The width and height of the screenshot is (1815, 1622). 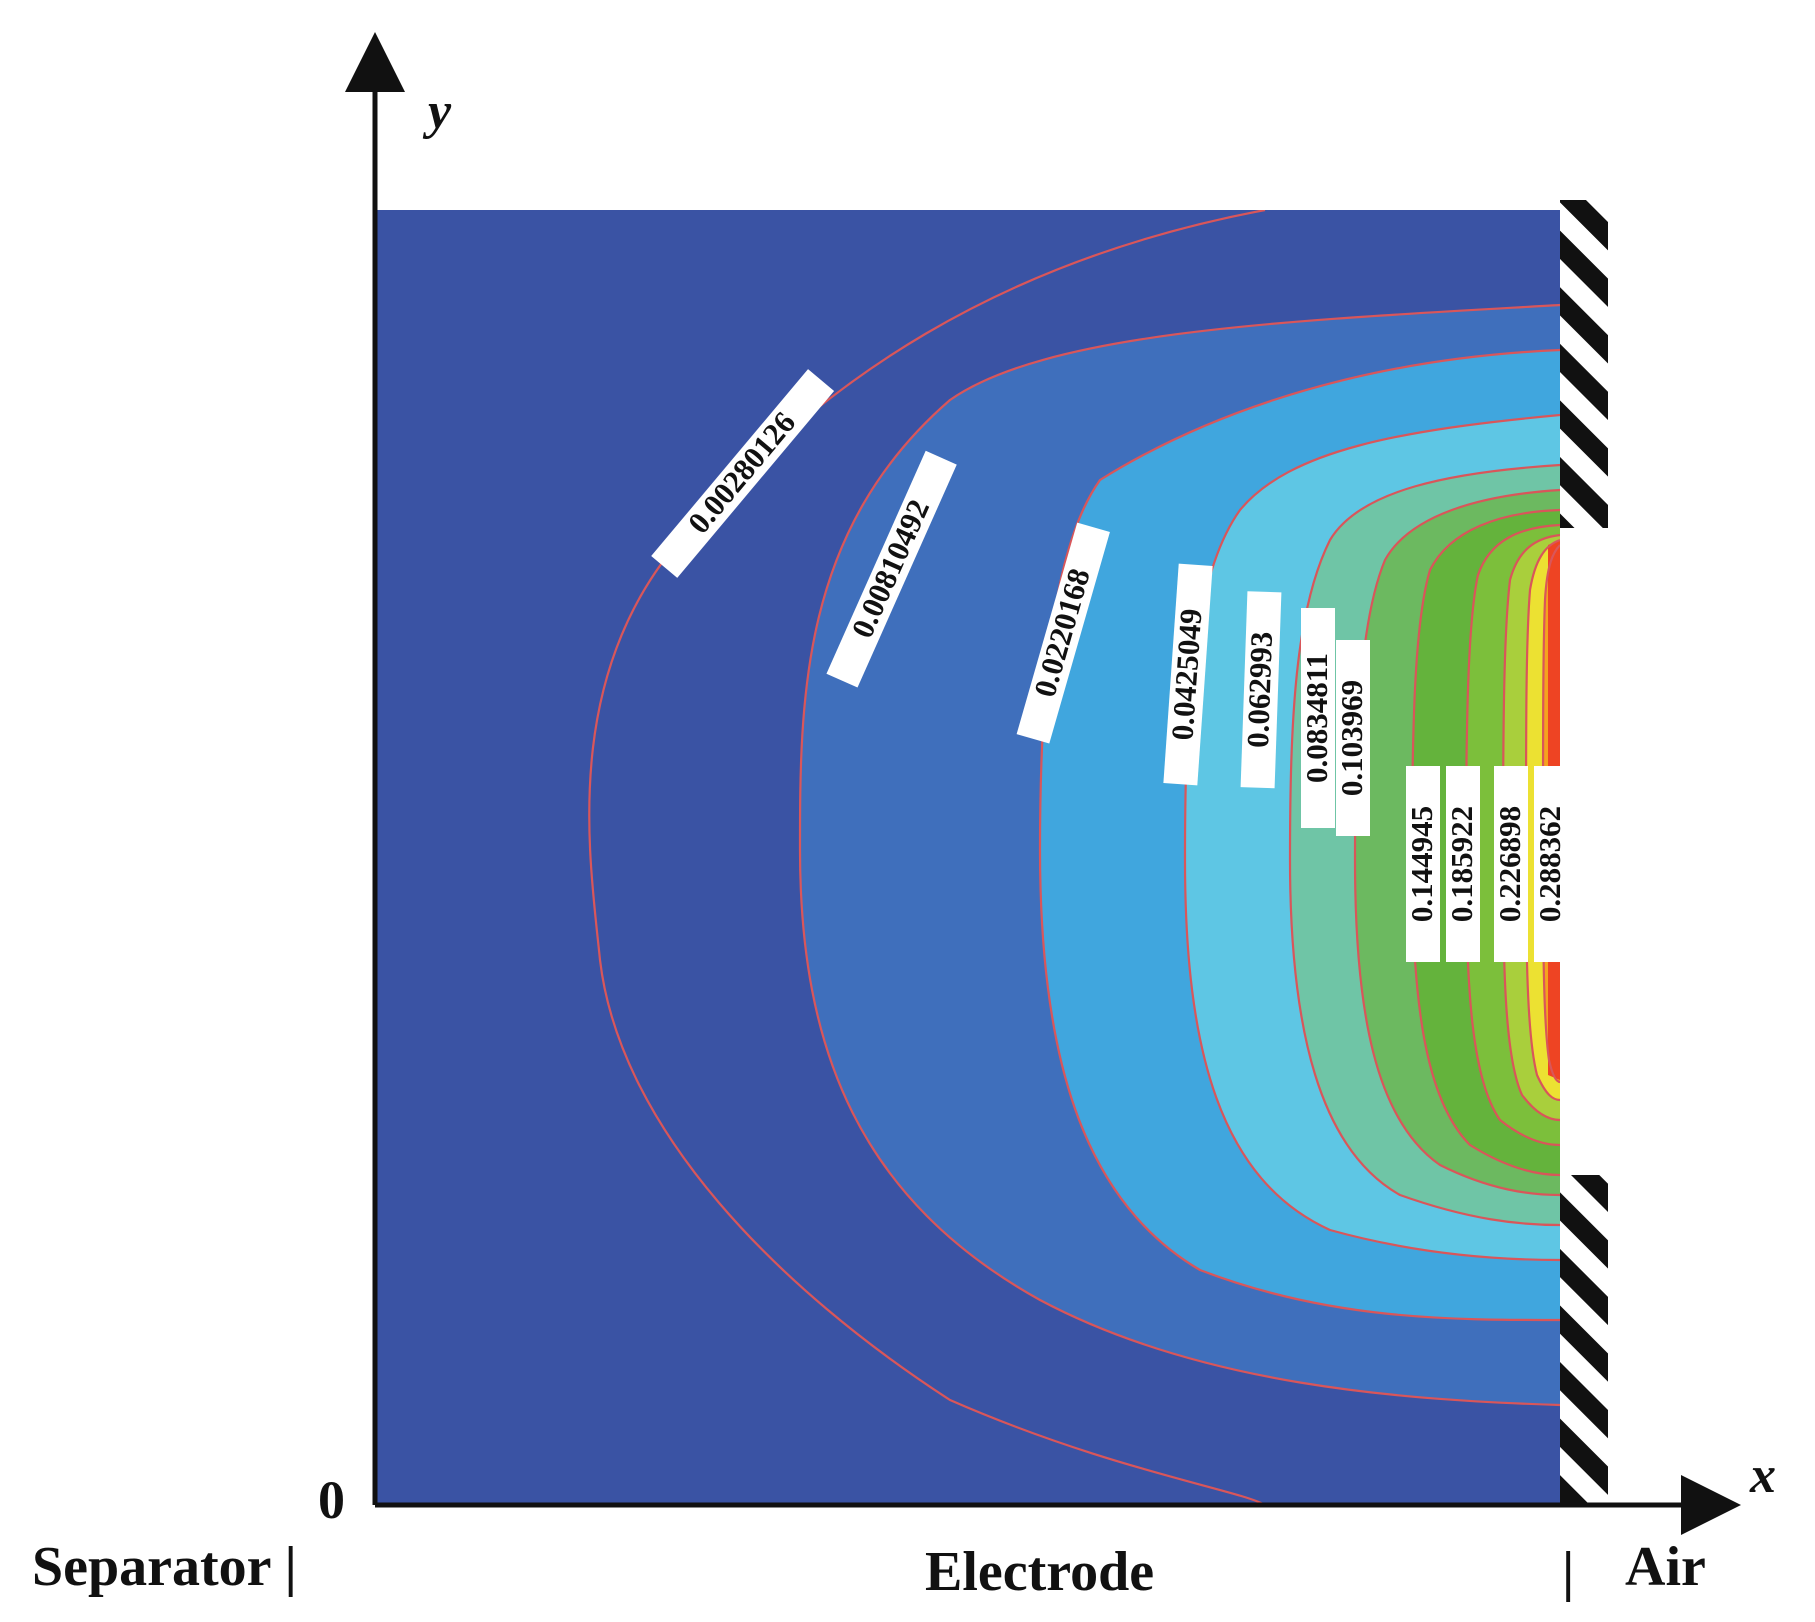 I want to click on contour-label-8: 0.144945, so click(x=1421, y=864).